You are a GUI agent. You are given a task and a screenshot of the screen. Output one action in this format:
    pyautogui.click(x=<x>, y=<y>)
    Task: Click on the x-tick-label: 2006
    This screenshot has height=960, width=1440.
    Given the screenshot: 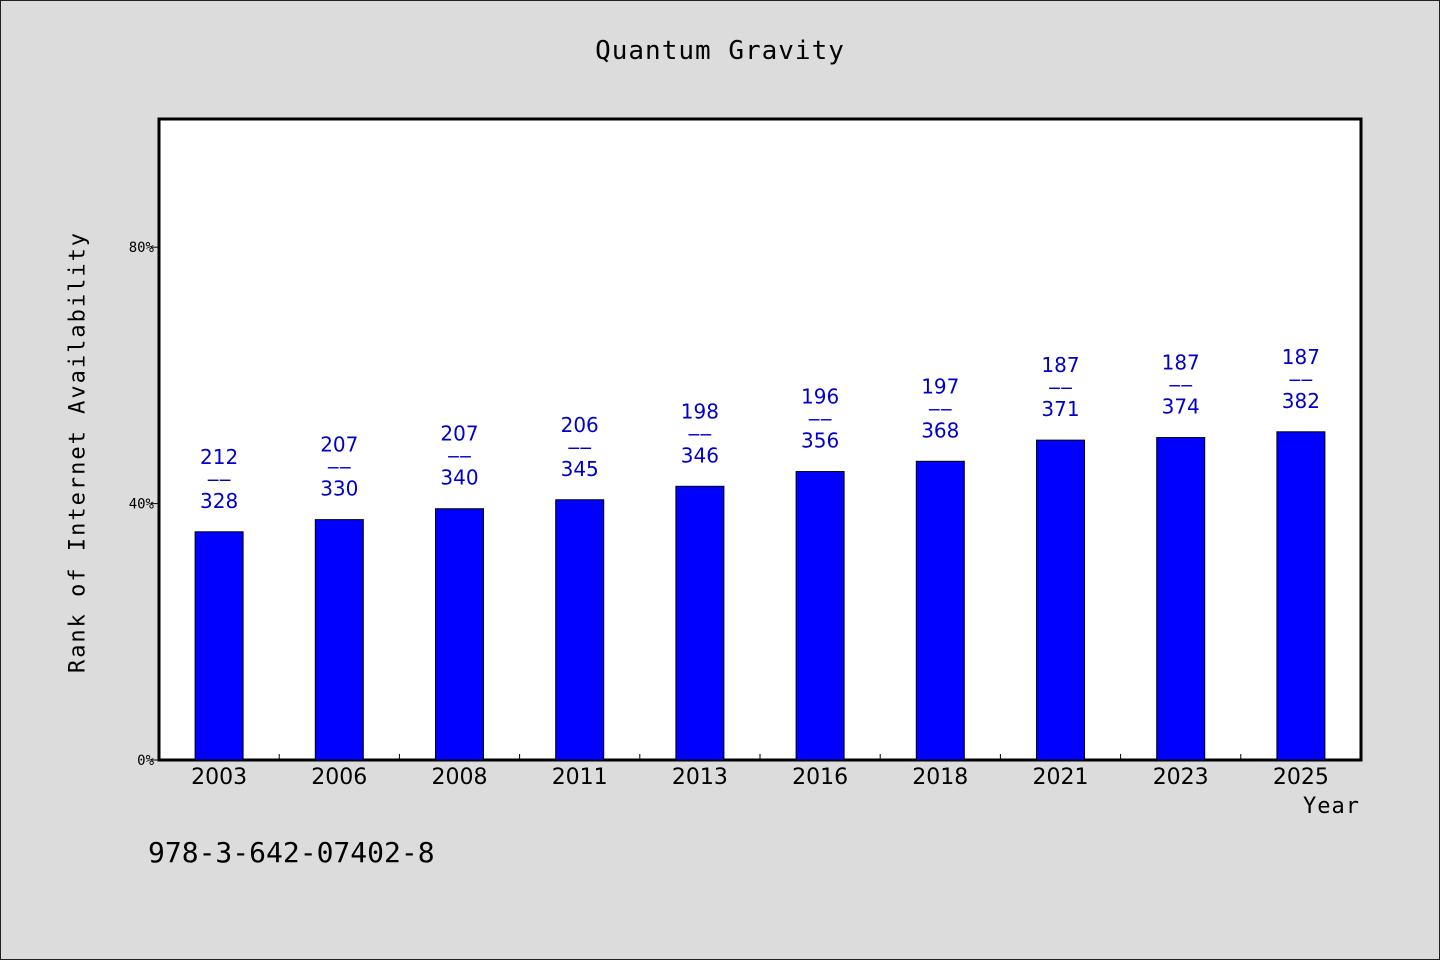 What is the action you would take?
    pyautogui.click(x=339, y=777)
    